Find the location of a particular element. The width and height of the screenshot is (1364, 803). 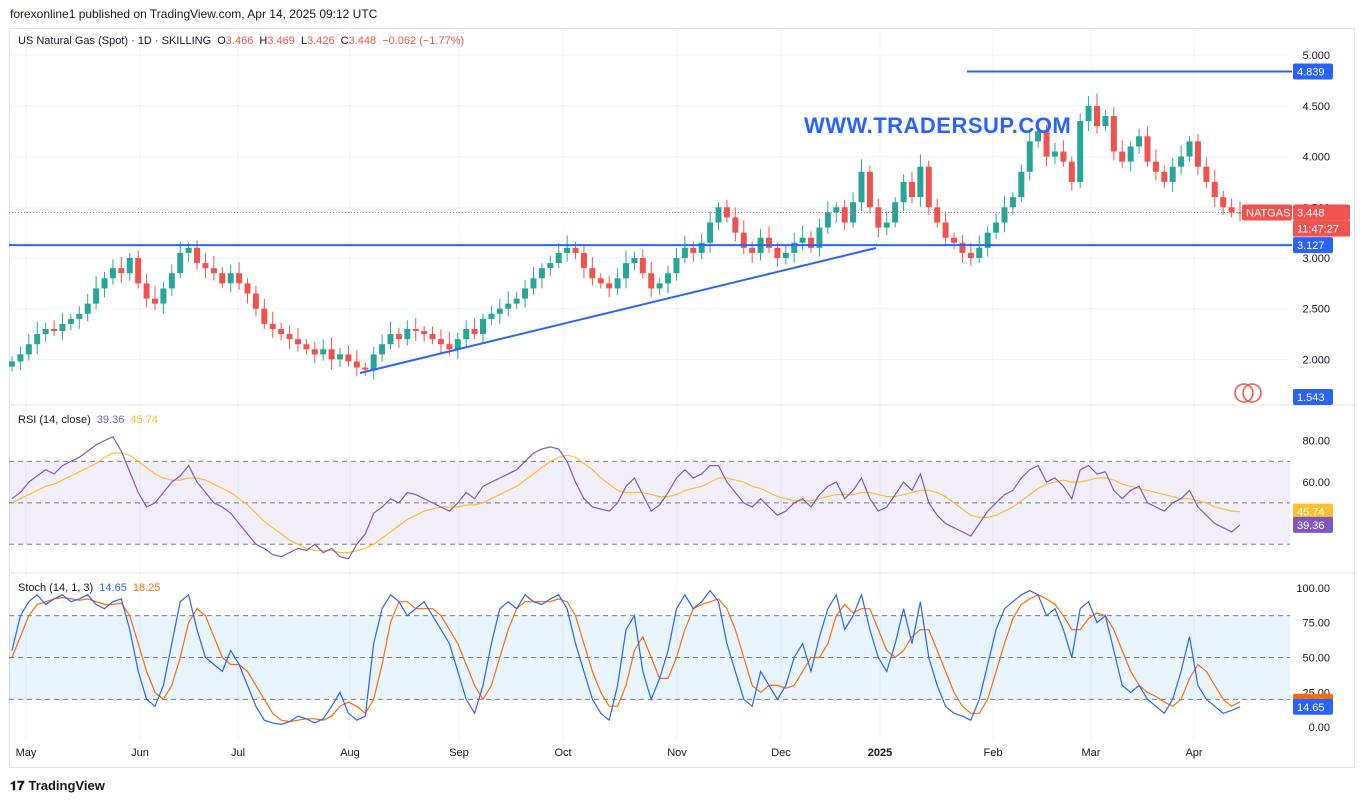

price-tick-label: 4.000 is located at coordinates (1316, 158).